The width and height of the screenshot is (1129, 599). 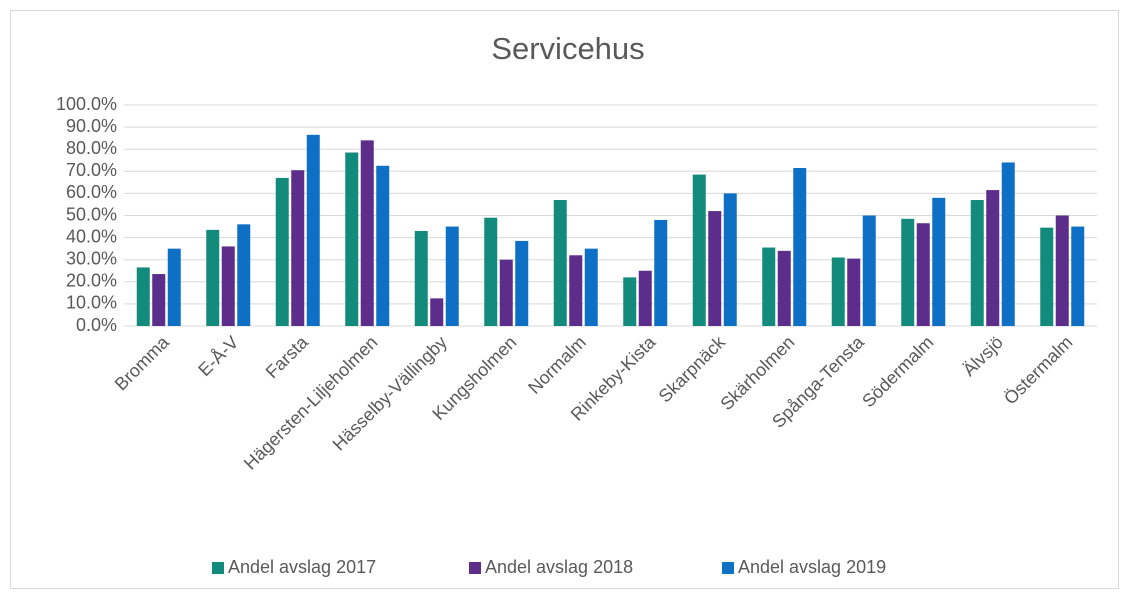 I want to click on y-tick-label: 70.0%, so click(x=91, y=170).